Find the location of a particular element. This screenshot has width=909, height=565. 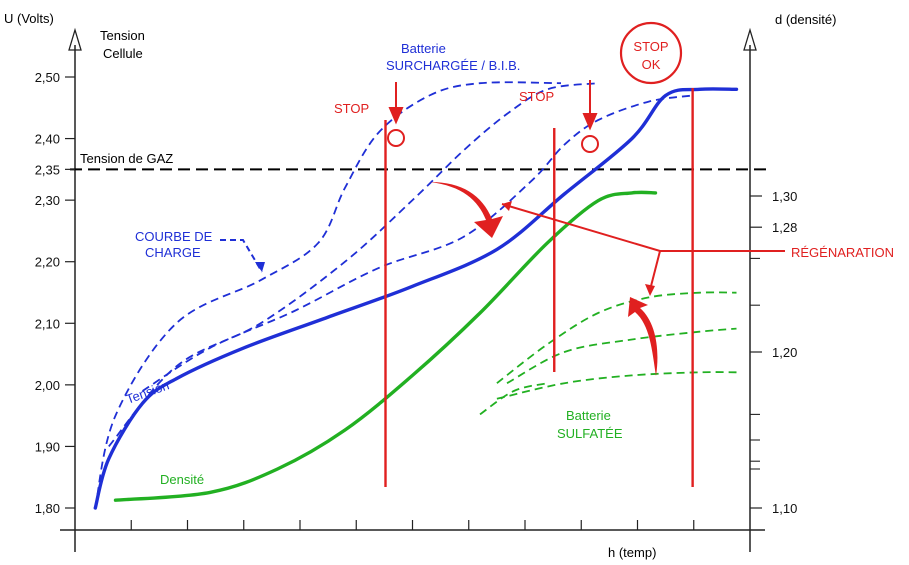

stop2-arrow-icon is located at coordinates (590, 105).